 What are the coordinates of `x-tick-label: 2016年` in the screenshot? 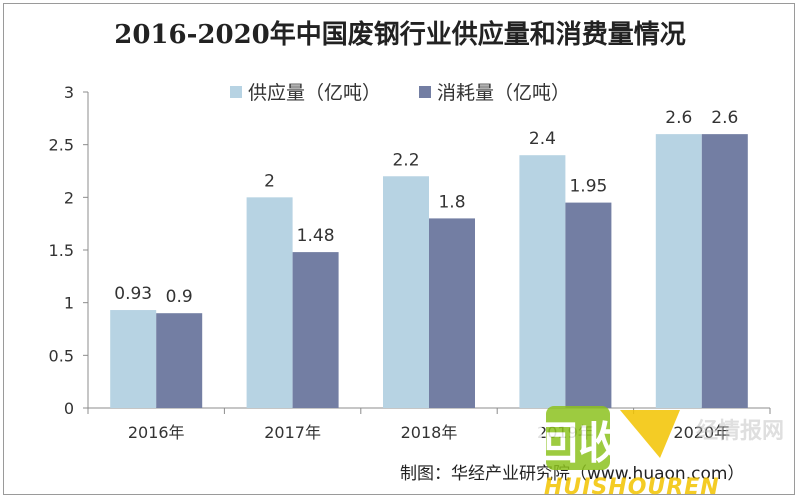 It's located at (156, 432).